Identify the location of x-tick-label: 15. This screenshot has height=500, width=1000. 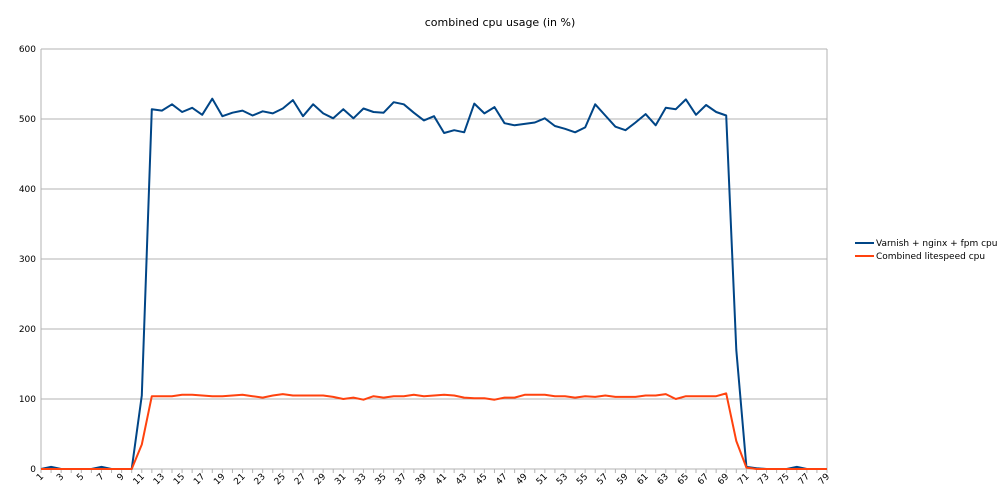
(179, 479).